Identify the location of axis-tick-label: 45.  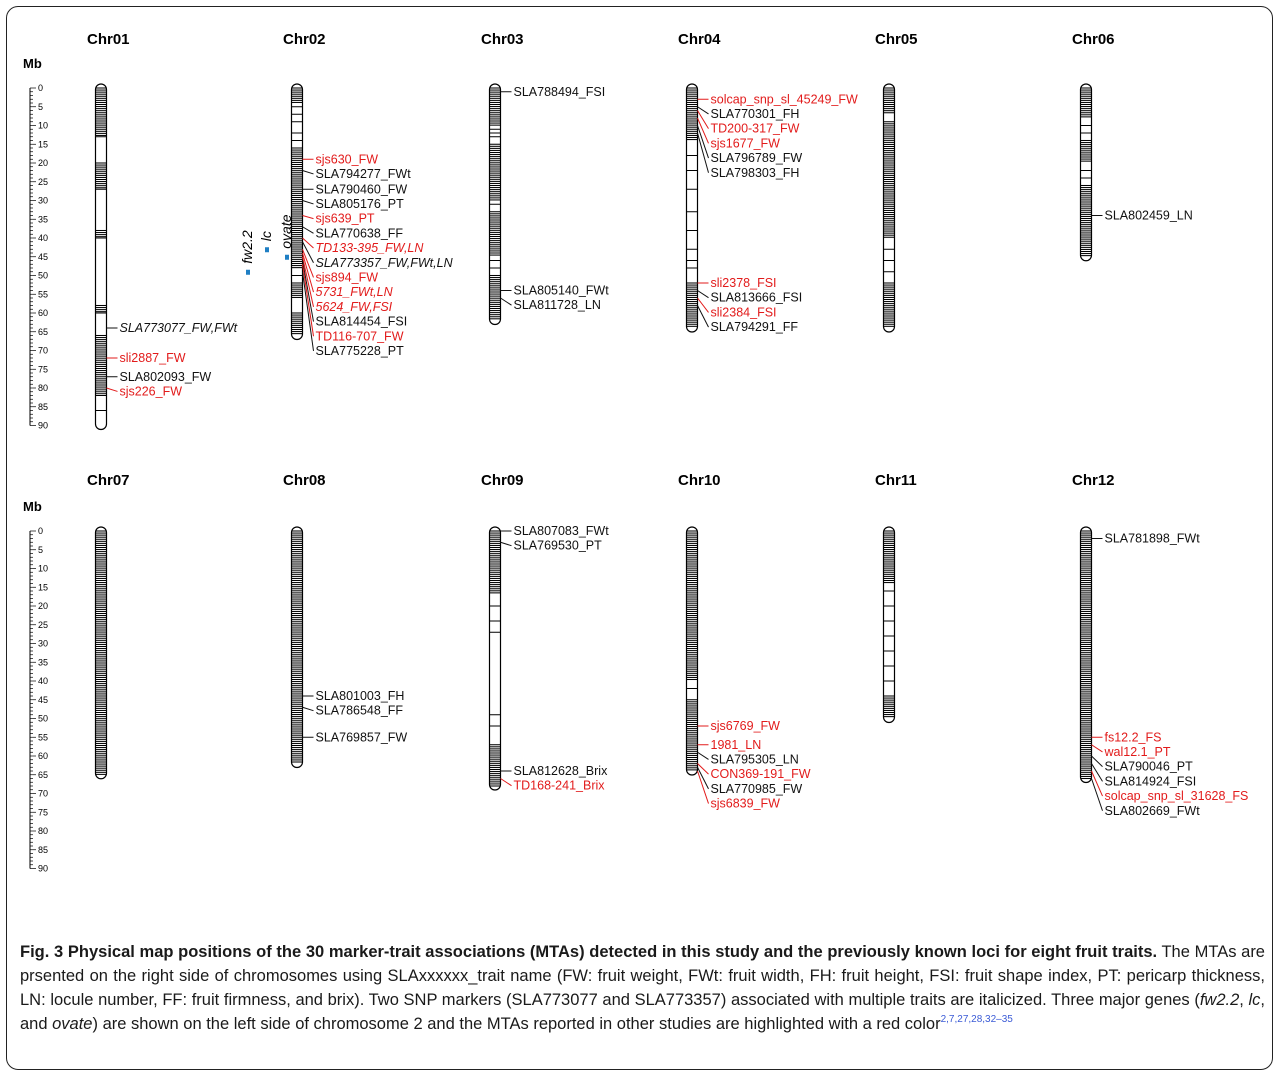
(43, 257).